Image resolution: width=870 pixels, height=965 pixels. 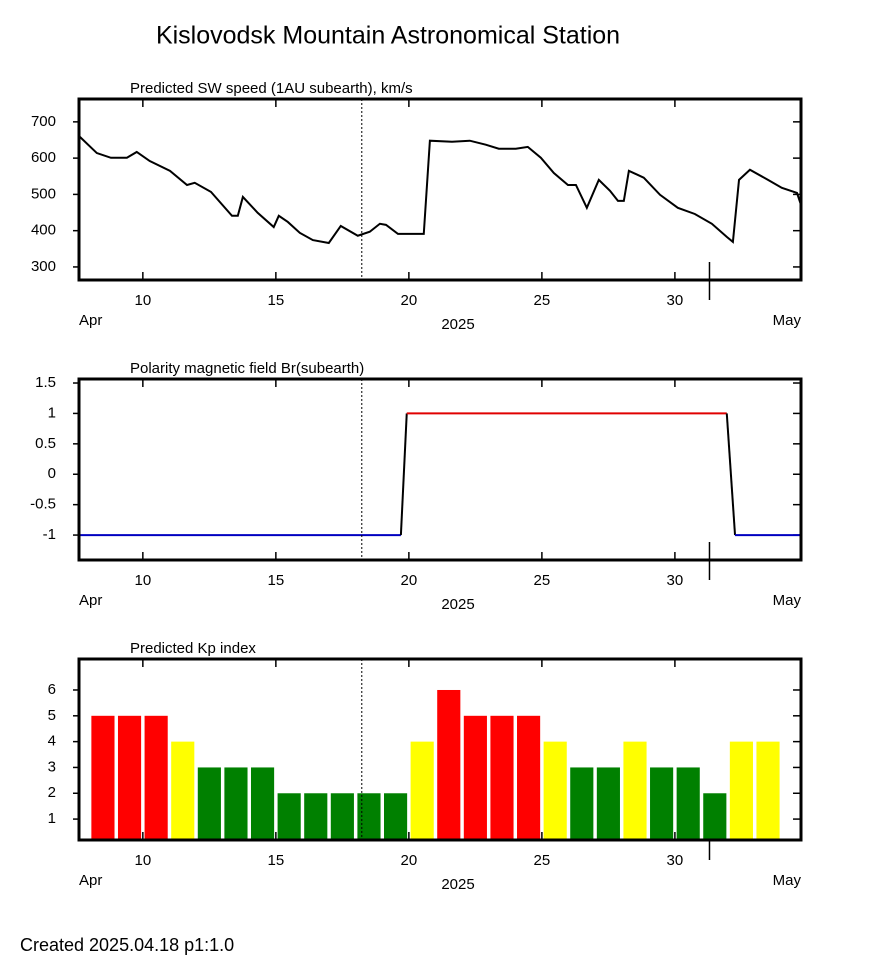 I want to click on y-tick-label: -1, so click(x=49, y=534).